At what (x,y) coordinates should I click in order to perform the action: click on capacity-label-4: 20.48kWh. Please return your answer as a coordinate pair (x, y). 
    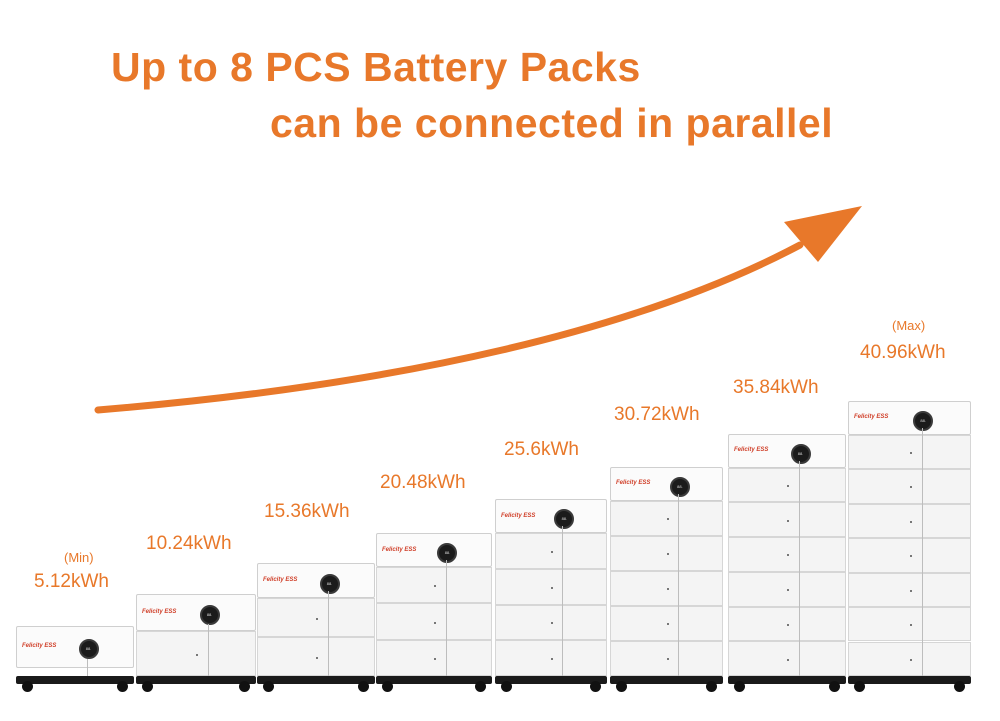
    Looking at the image, I should click on (423, 482).